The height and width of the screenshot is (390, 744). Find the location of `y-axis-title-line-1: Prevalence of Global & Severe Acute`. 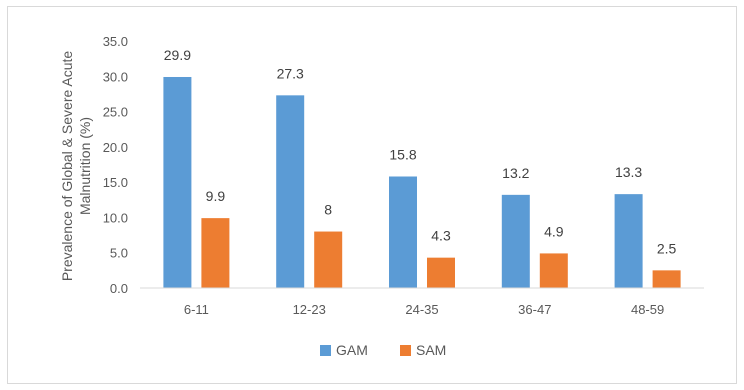

y-axis-title-line-1: Prevalence of Global & Severe Acute is located at coordinates (67, 166).